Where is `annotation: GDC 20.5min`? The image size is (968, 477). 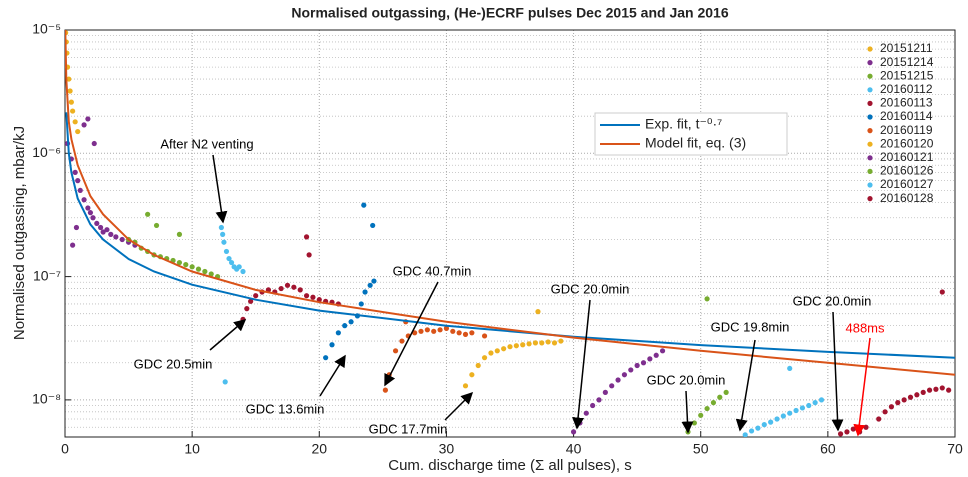
annotation: GDC 20.5min is located at coordinates (173, 363).